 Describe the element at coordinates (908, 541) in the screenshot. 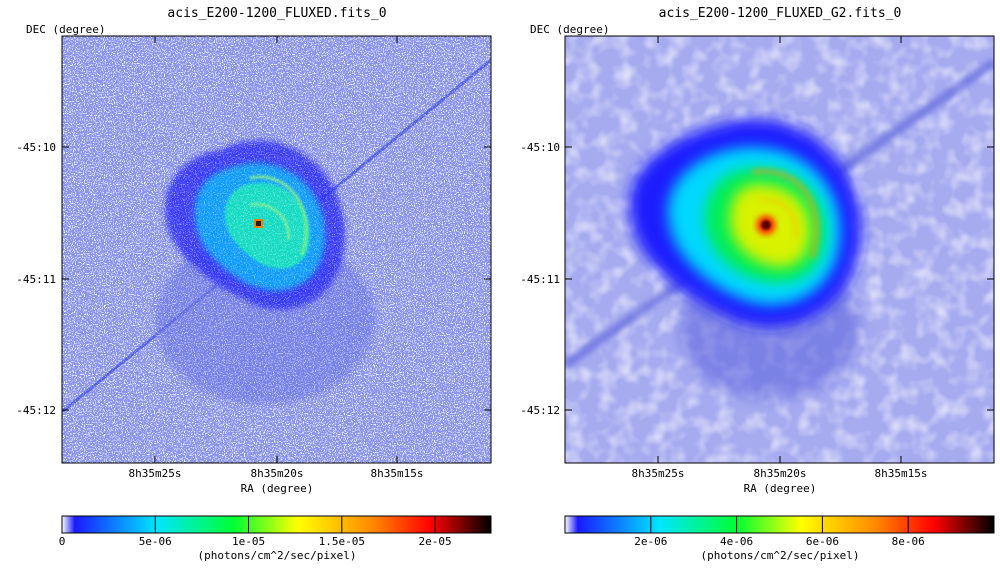

I see `colorbar-tick-label: 8e-06` at that location.